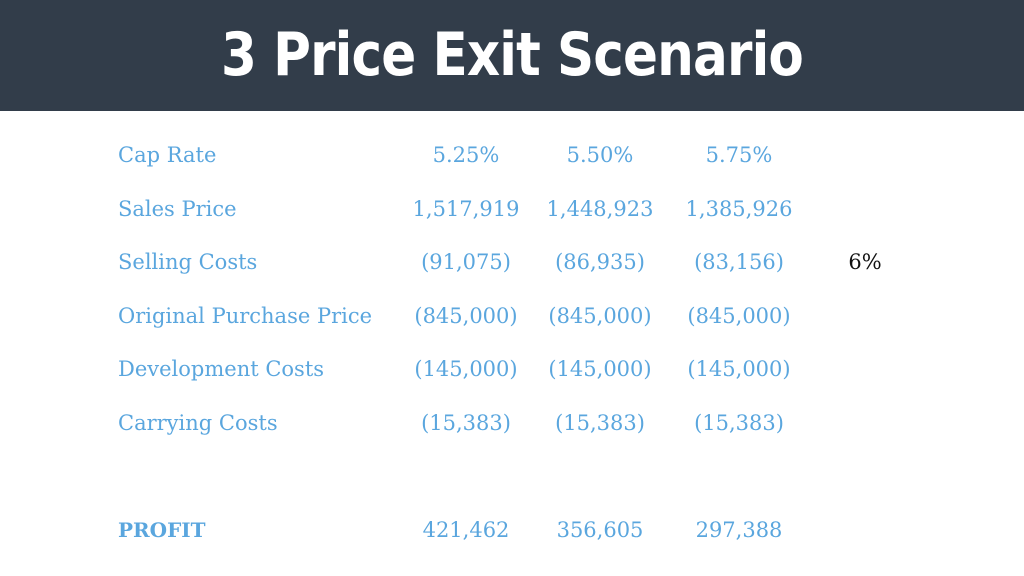  I want to click on row-label: Cap Rate, so click(167, 155).